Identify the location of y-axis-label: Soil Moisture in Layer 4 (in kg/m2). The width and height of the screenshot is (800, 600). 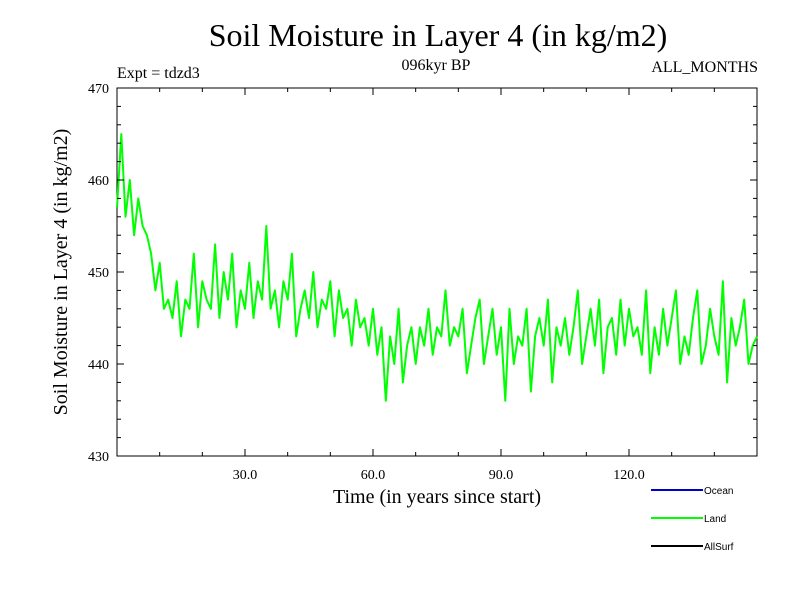
(61, 272).